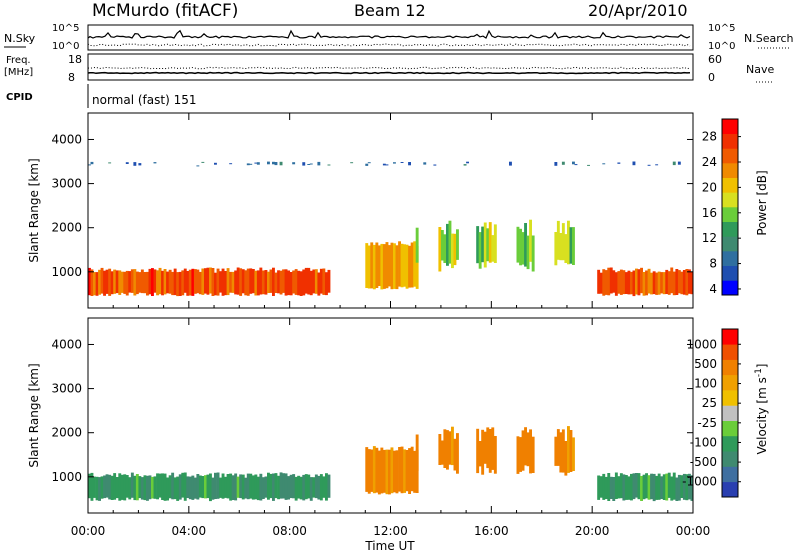  What do you see at coordinates (66, 139) in the screenshot?
I see `y-tick-label: 4000` at bounding box center [66, 139].